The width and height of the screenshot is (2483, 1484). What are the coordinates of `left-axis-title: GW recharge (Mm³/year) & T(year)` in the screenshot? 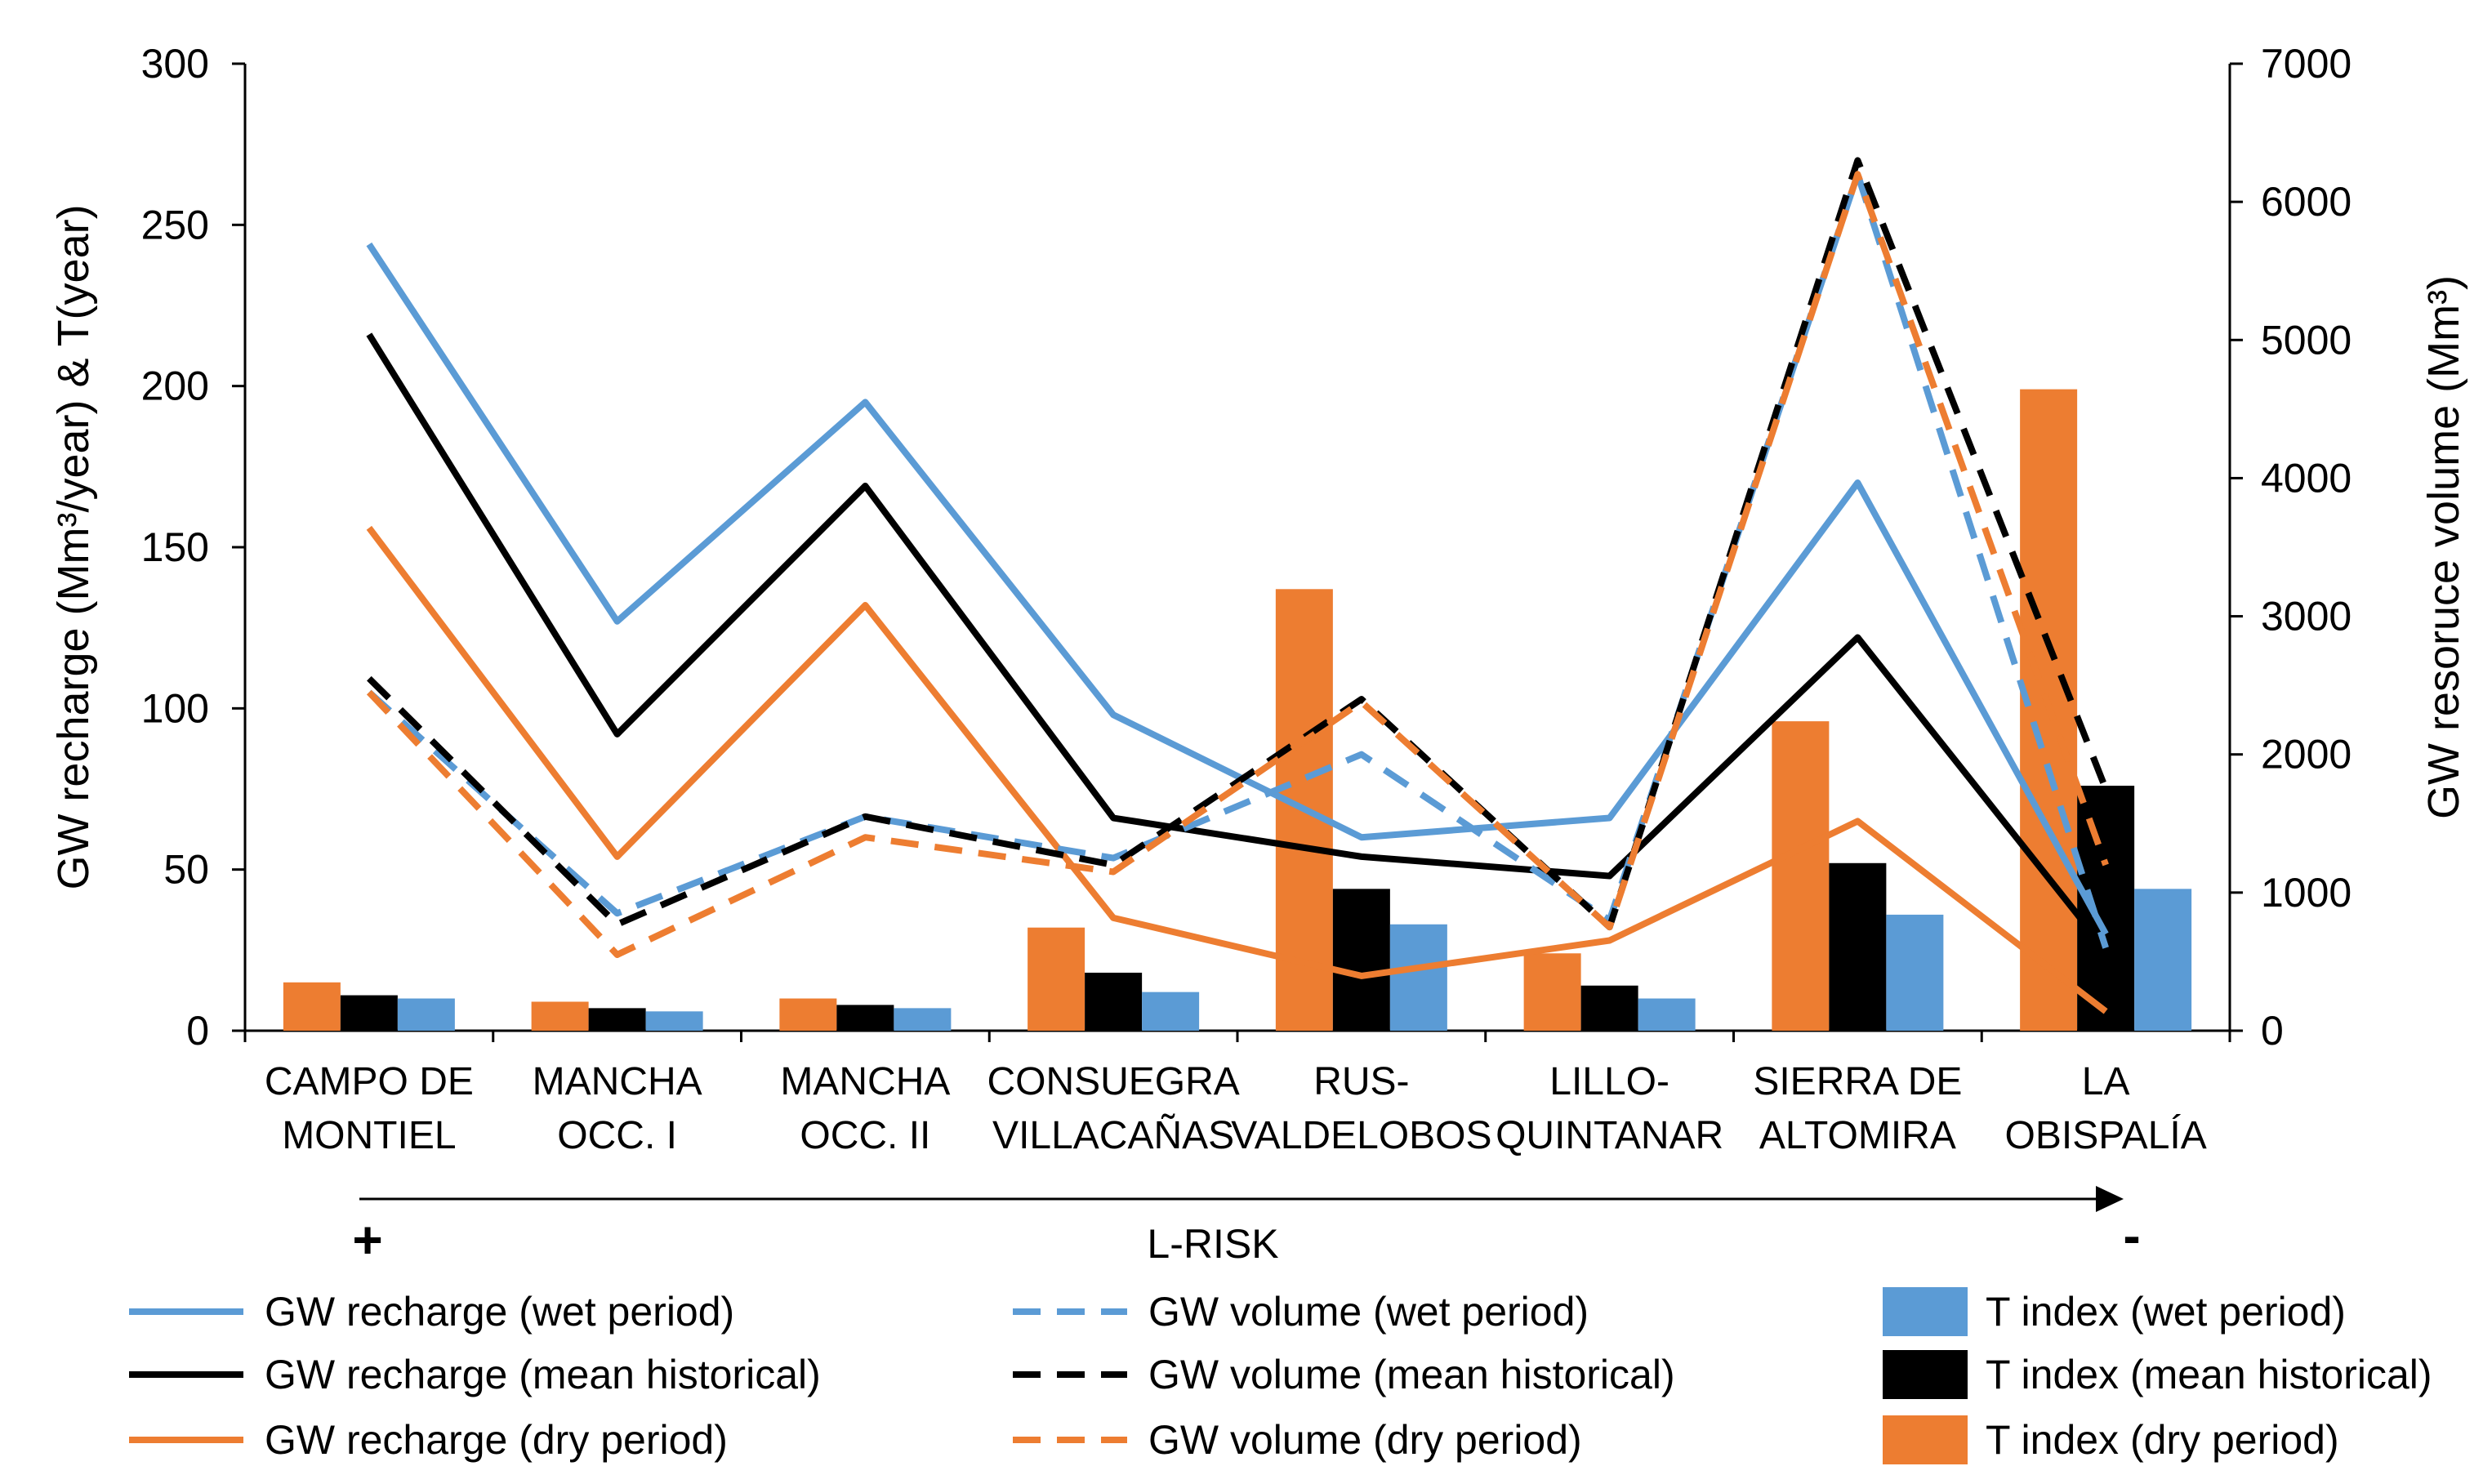 It's located at (73, 546).